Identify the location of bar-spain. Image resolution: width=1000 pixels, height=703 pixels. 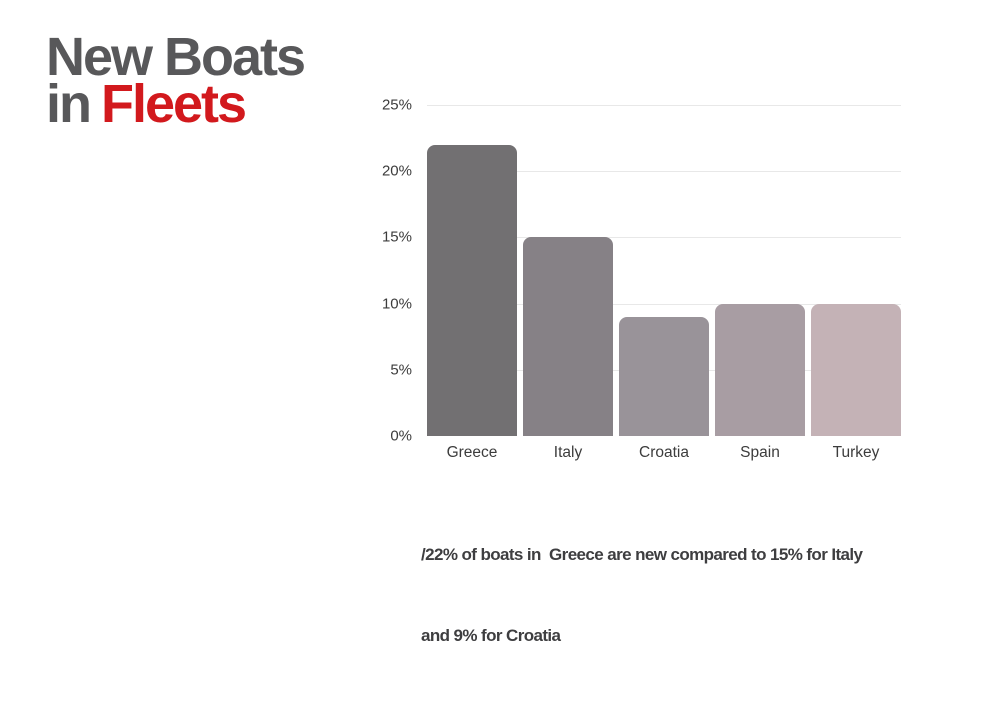
(760, 369).